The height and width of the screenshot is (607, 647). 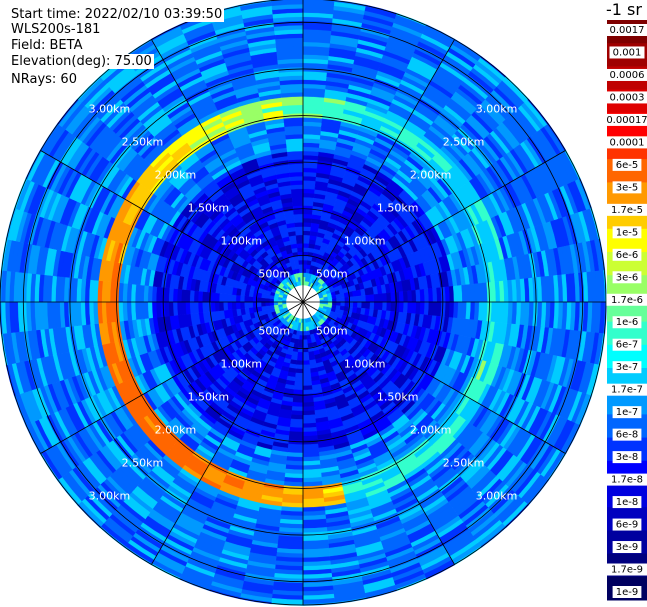 I want to click on colorbar-label: 3e-8, so click(x=627, y=457).